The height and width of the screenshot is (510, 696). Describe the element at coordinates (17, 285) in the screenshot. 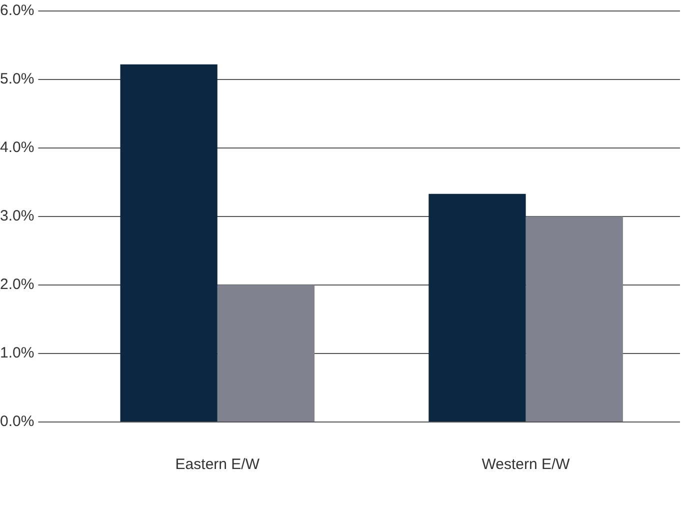

I see `y-tick-label: 2.0%` at that location.